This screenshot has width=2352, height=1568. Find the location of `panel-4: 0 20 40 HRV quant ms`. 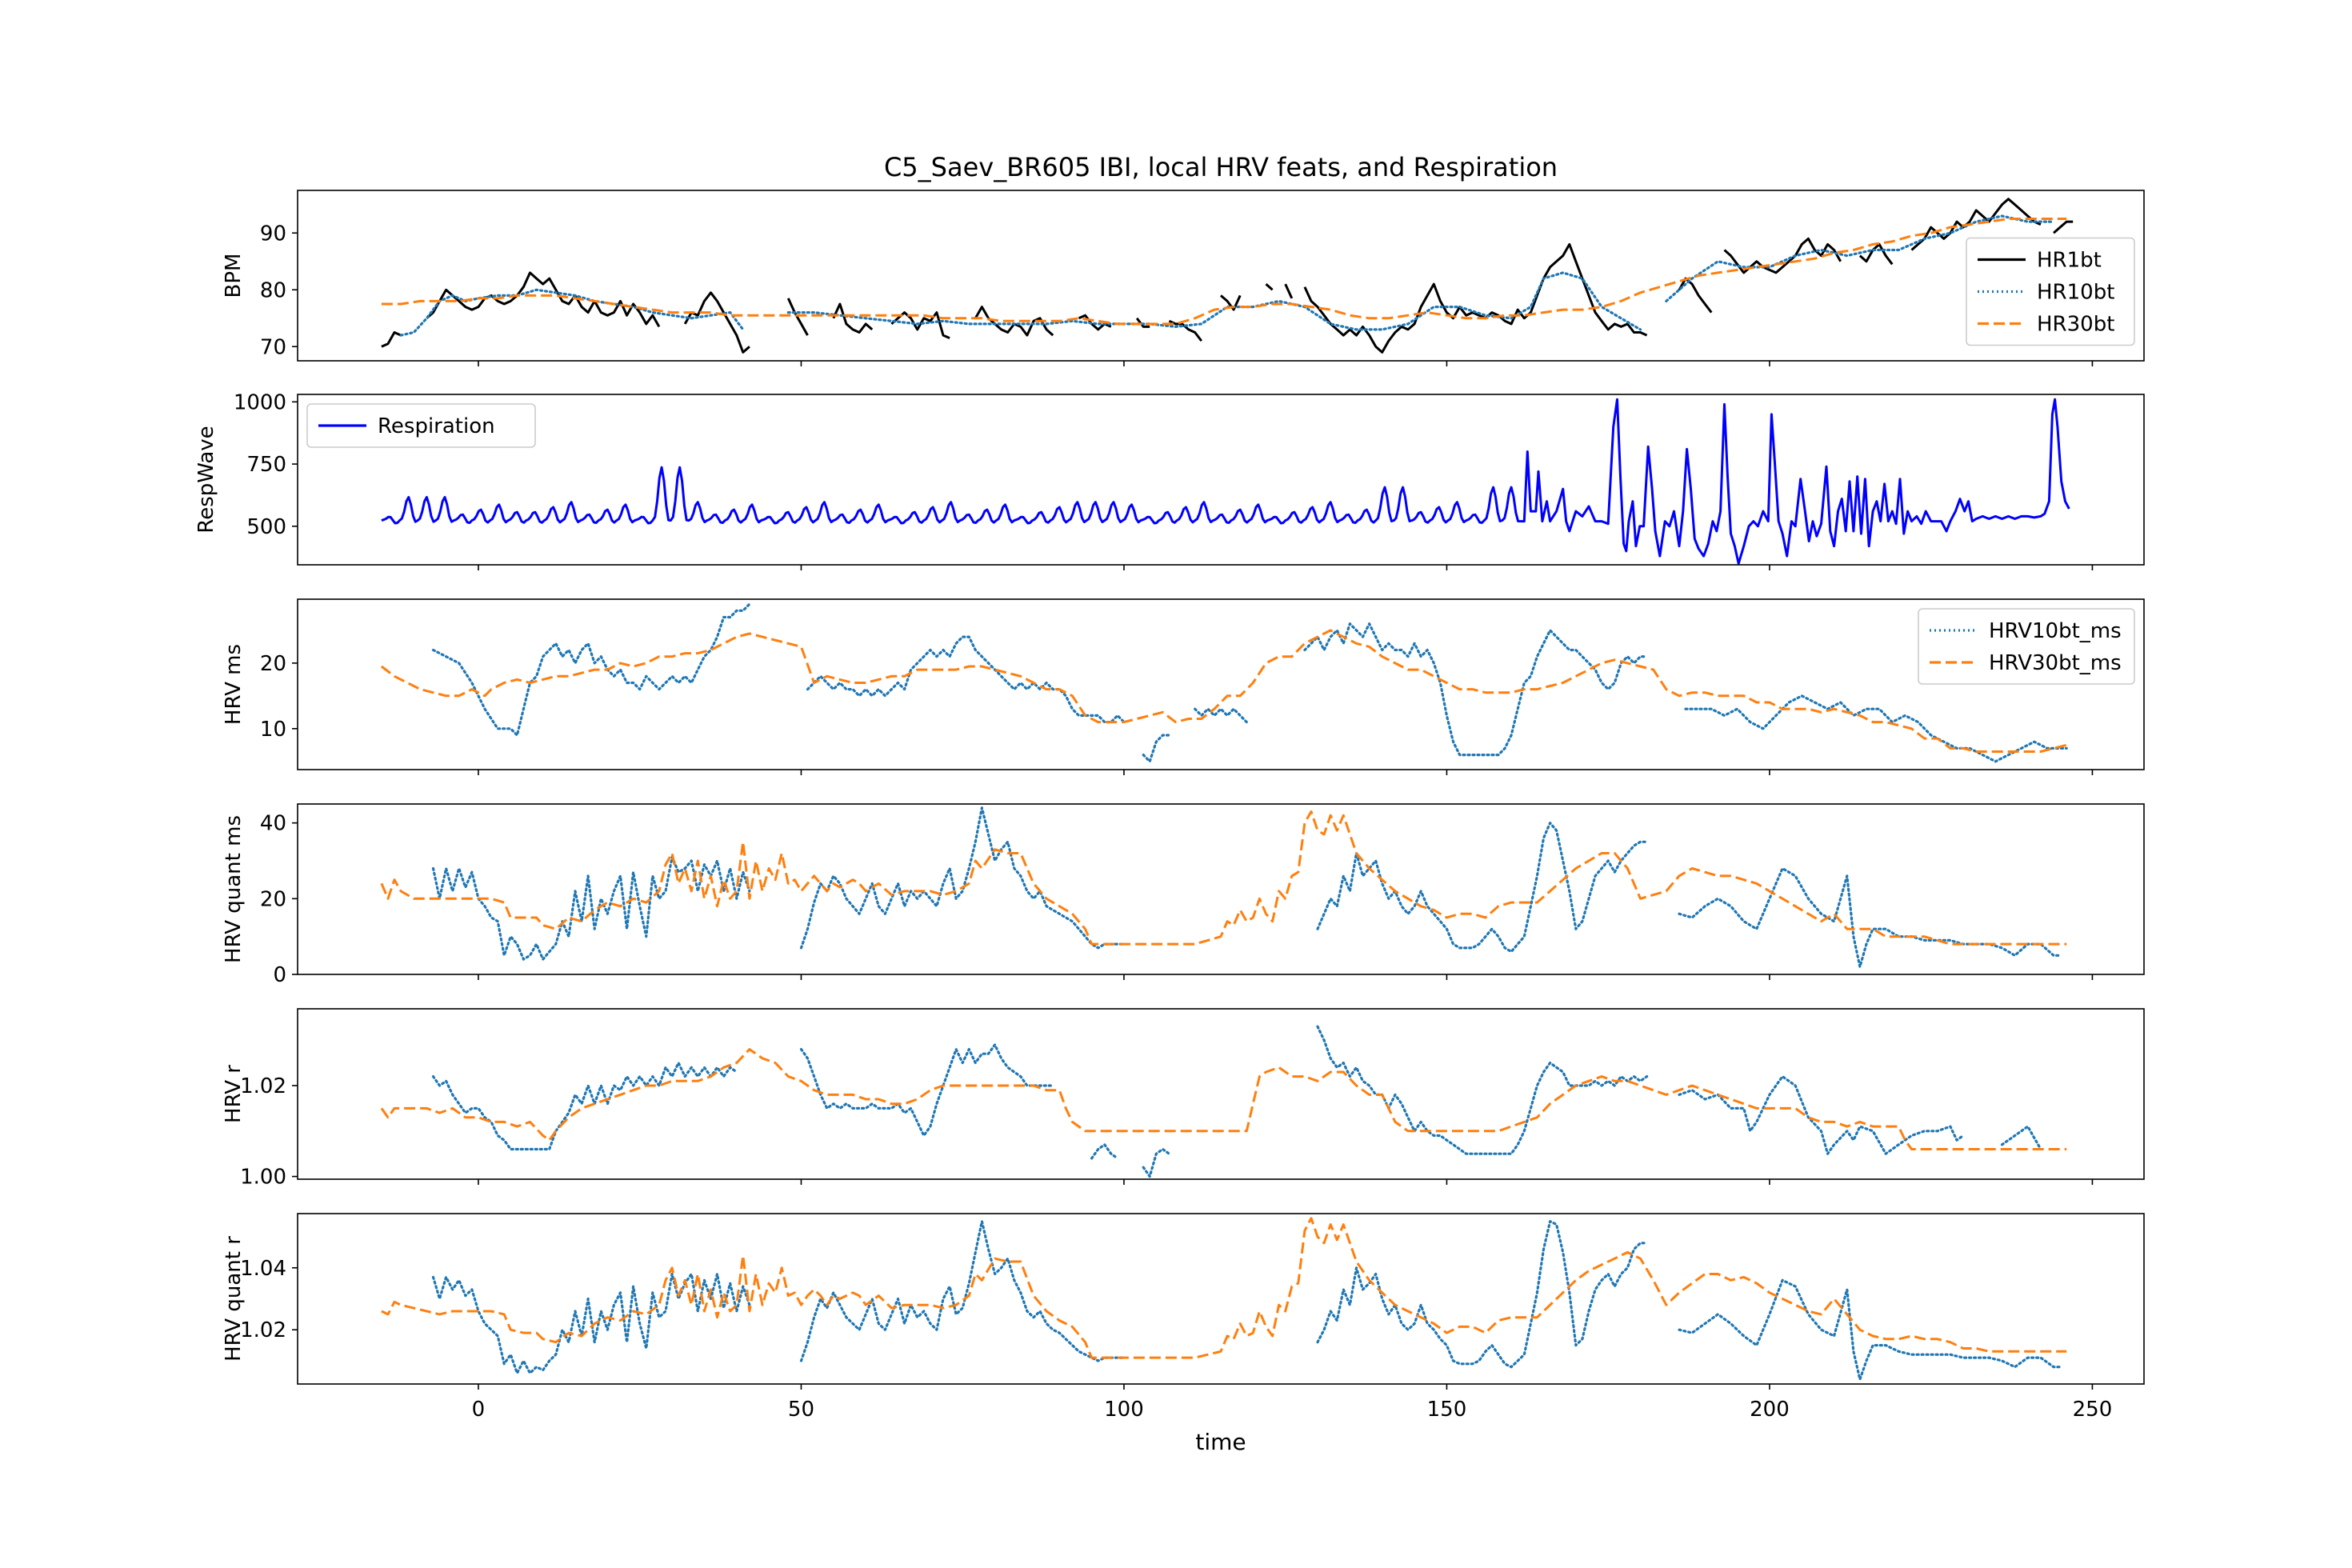

panel-4: 0 20 40 HRV quant ms is located at coordinates (1183, 895).